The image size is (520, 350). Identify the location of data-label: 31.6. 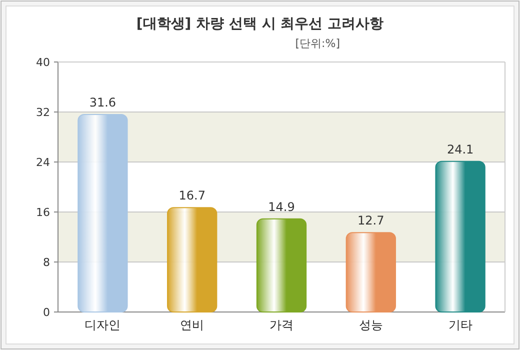
(102, 103).